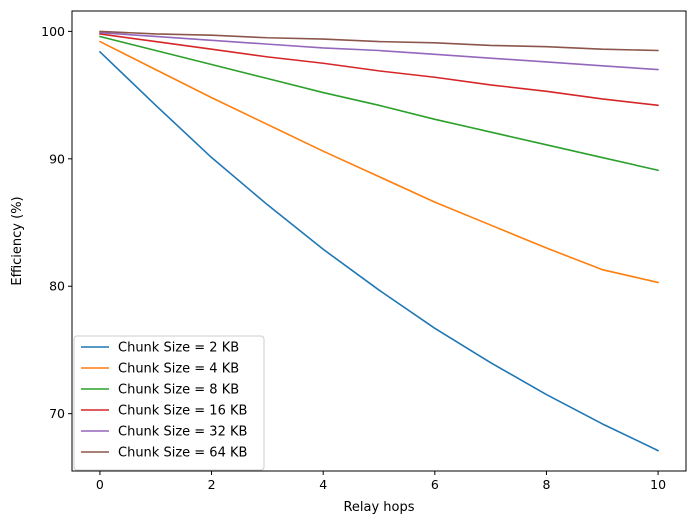 This screenshot has height=525, width=695. Describe the element at coordinates (182, 432) in the screenshot. I see `legend-label-5: Chunk Size = 32 KB` at that location.